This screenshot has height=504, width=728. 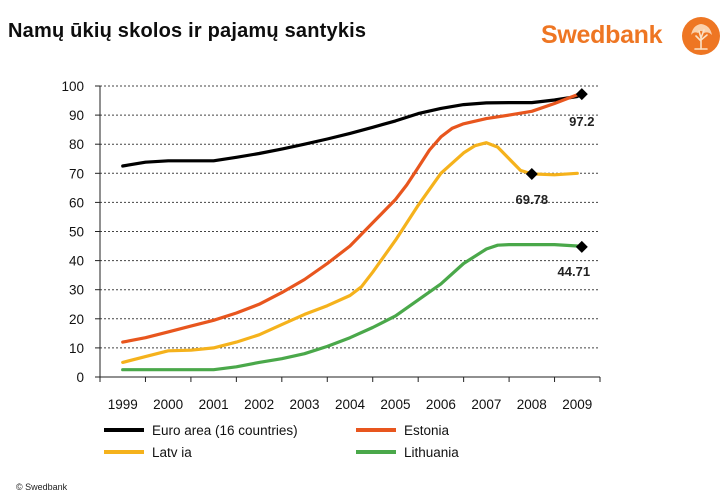 I want to click on x-tick-label: 1999, so click(x=123, y=404).